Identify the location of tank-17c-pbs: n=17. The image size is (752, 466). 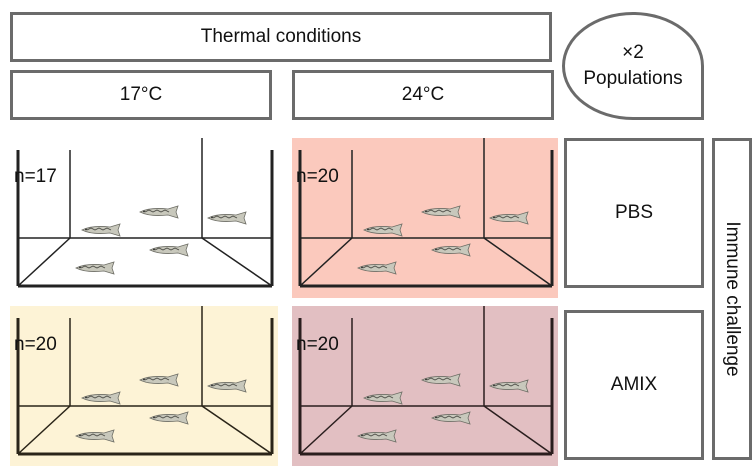
(144, 218).